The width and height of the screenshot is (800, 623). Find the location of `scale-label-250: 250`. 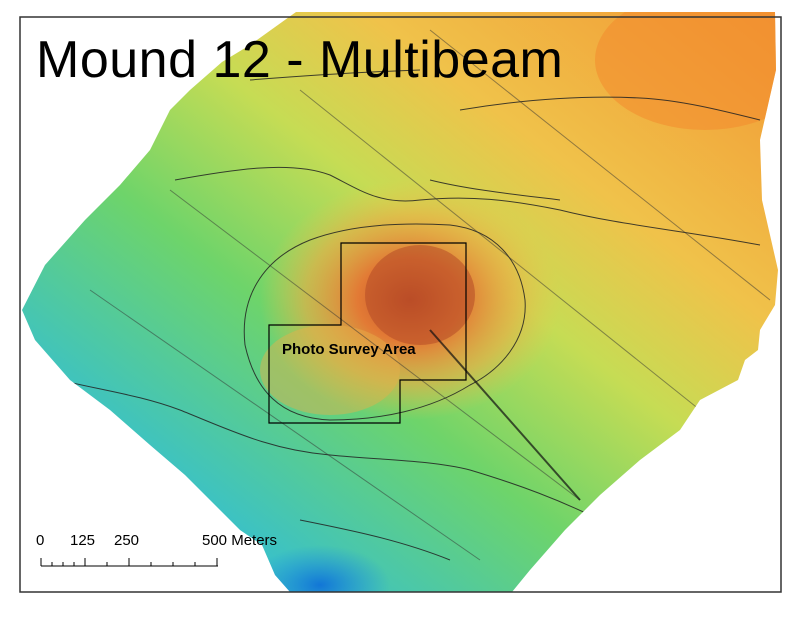

scale-label-250: 250 is located at coordinates (127, 540).